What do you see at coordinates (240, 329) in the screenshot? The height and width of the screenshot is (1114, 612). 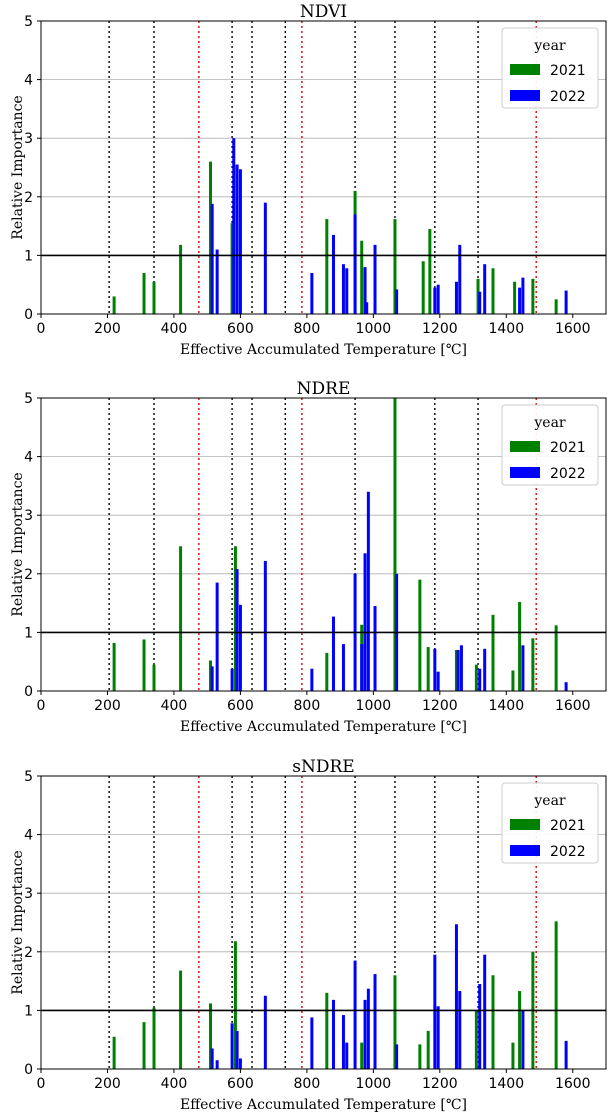 I see `x-tick-label: 600` at bounding box center [240, 329].